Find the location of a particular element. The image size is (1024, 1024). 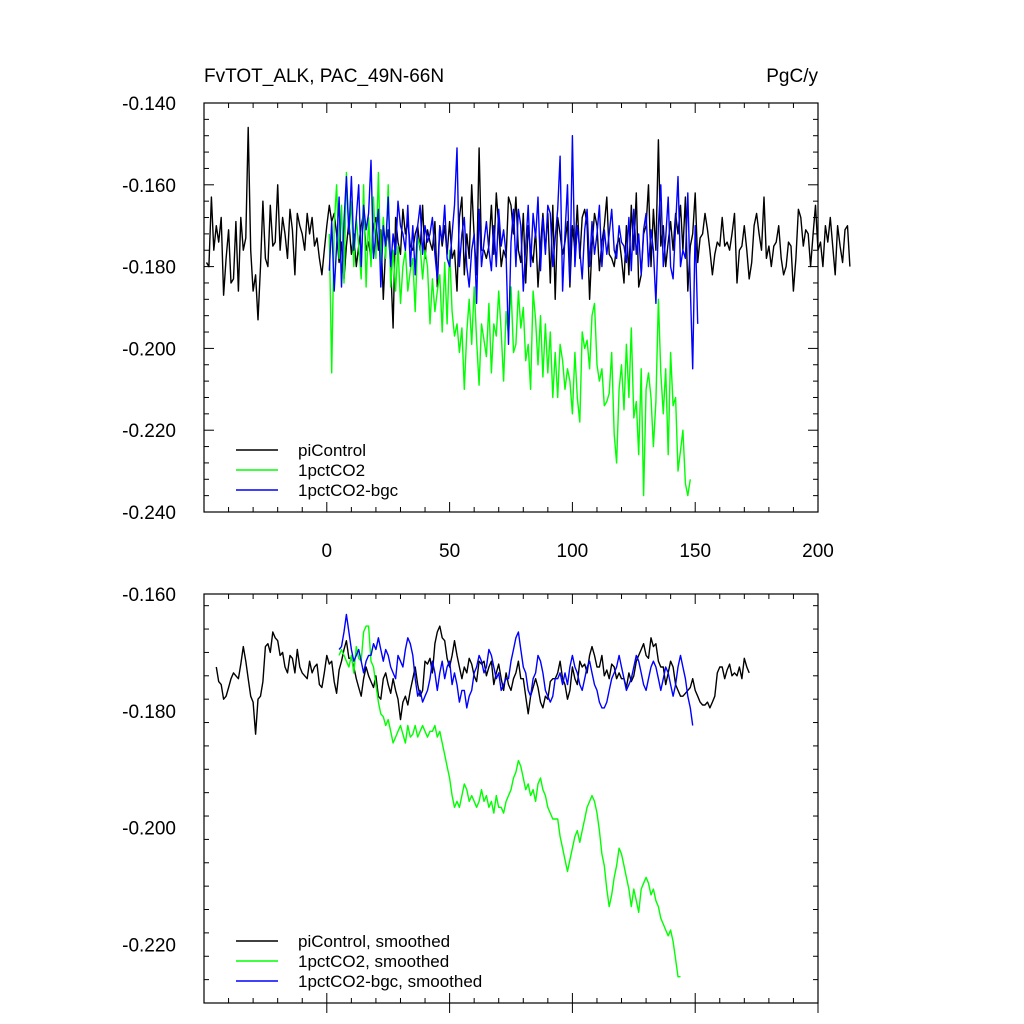

x-tick-labels: 0 50 100 150 200 is located at coordinates (578, 551).